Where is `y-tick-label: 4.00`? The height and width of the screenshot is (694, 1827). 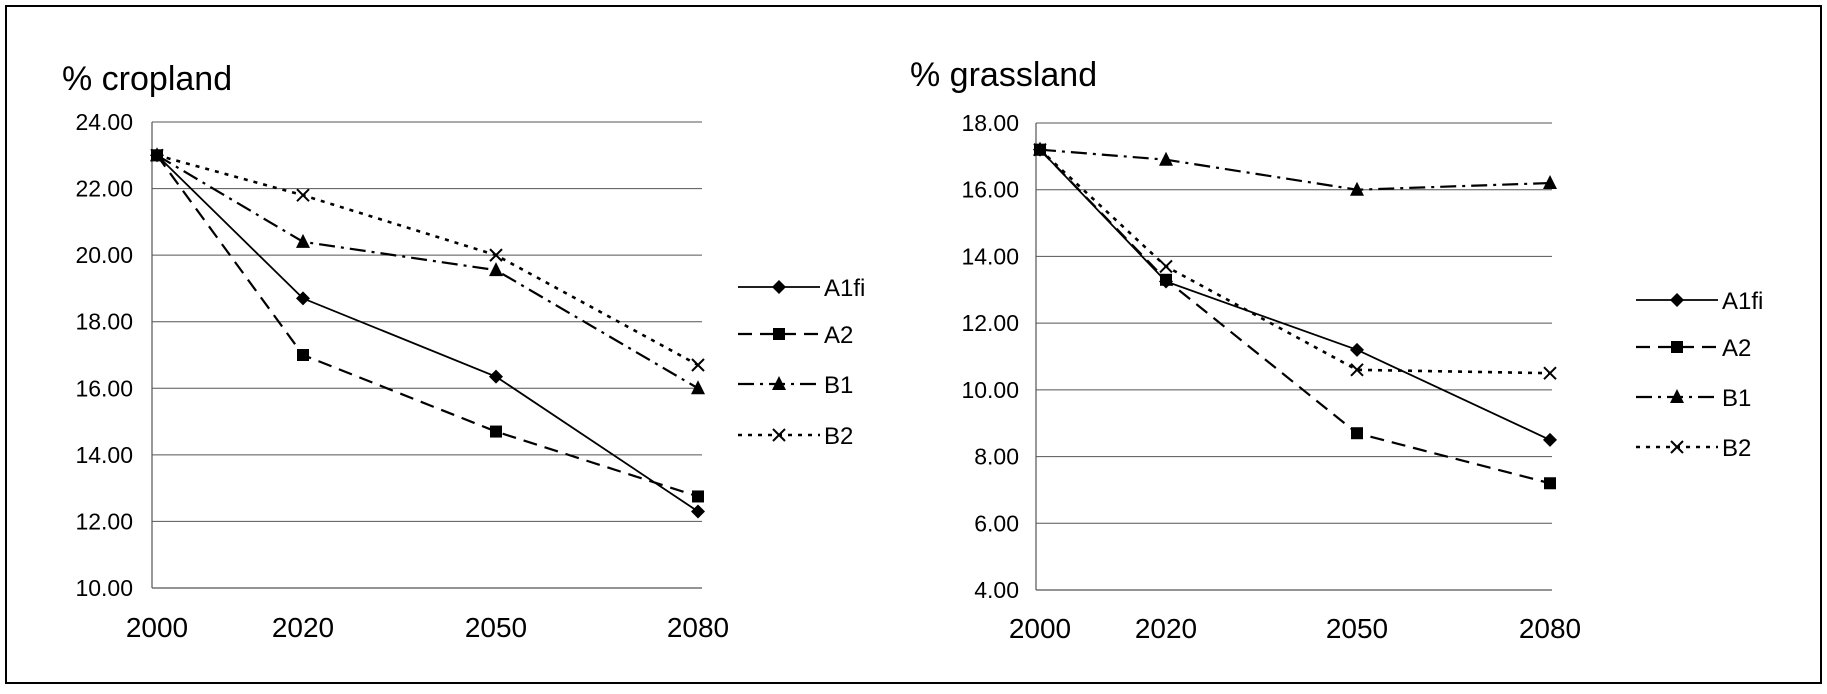
y-tick-label: 4.00 is located at coordinates (996, 590).